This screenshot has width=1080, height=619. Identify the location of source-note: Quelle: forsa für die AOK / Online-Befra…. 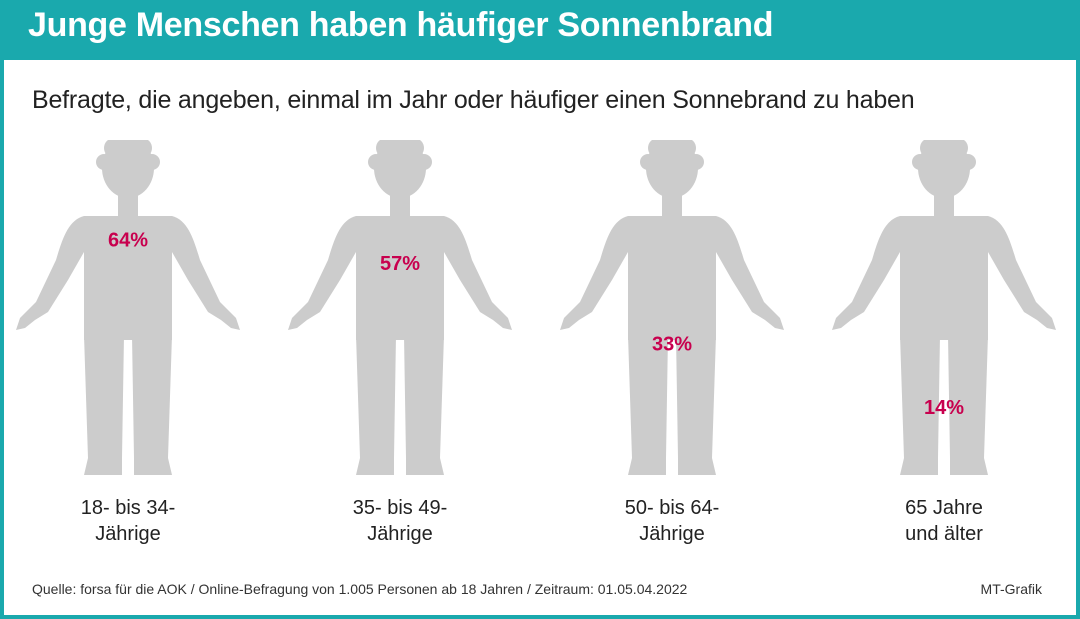
(360, 589).